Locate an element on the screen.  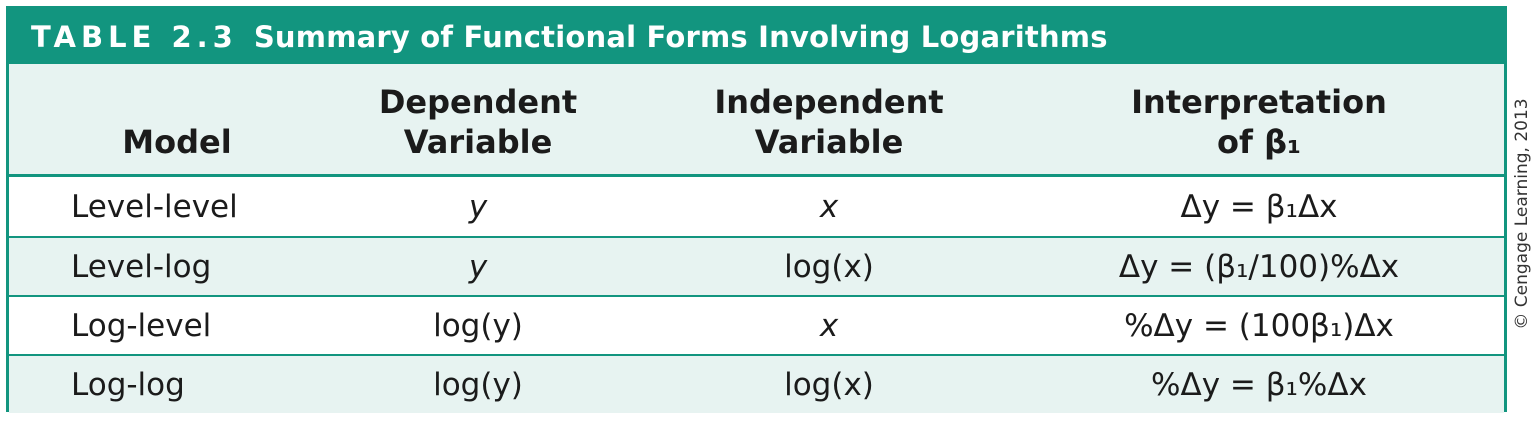
header-interpretation-line1: Interpretation is located at coordinates (1259, 102).